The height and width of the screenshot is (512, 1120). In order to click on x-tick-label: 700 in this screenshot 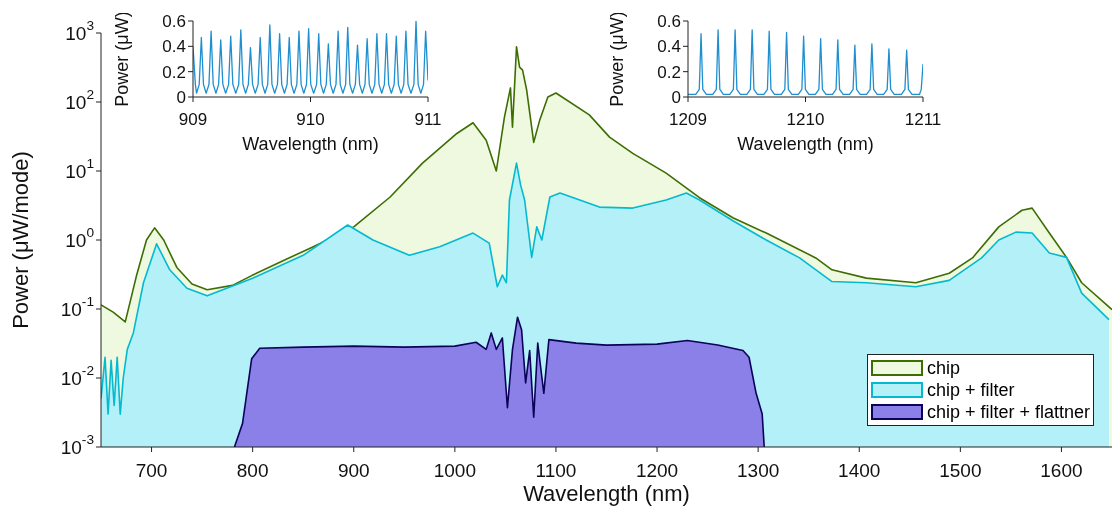, I will do `click(151, 470)`.